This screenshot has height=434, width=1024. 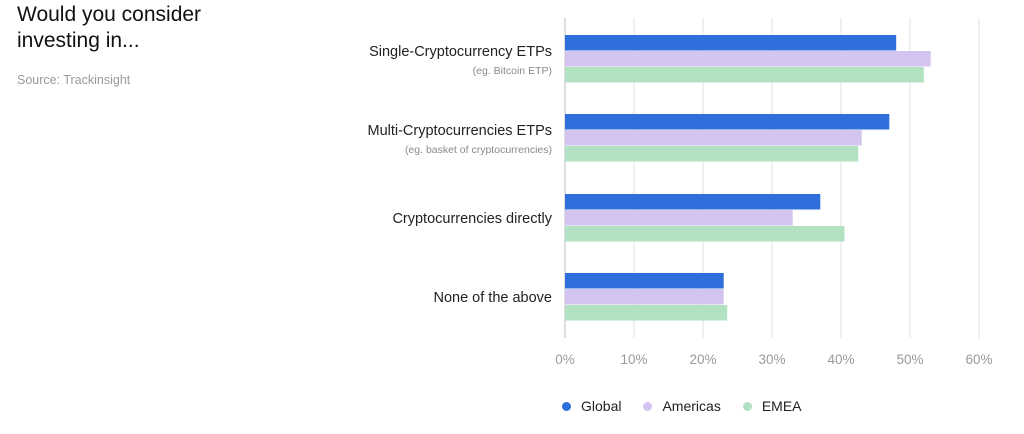 I want to click on legend-item-global: Global, so click(x=591, y=406).